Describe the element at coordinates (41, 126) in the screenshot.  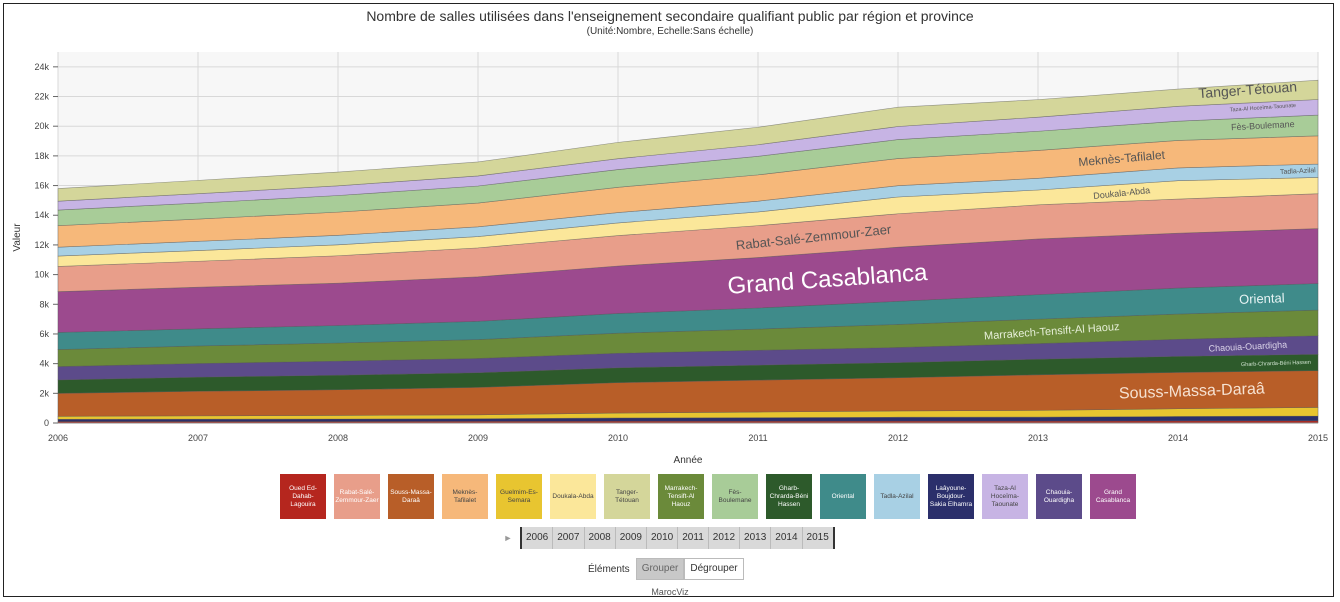
I see `y-tick-label: 20k` at that location.